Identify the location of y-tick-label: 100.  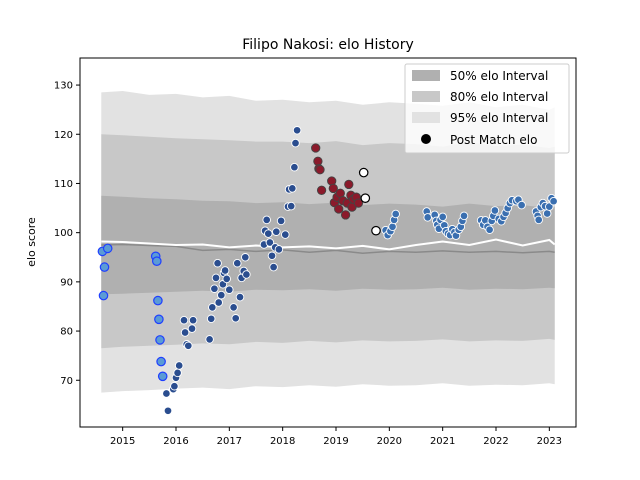
(63, 233).